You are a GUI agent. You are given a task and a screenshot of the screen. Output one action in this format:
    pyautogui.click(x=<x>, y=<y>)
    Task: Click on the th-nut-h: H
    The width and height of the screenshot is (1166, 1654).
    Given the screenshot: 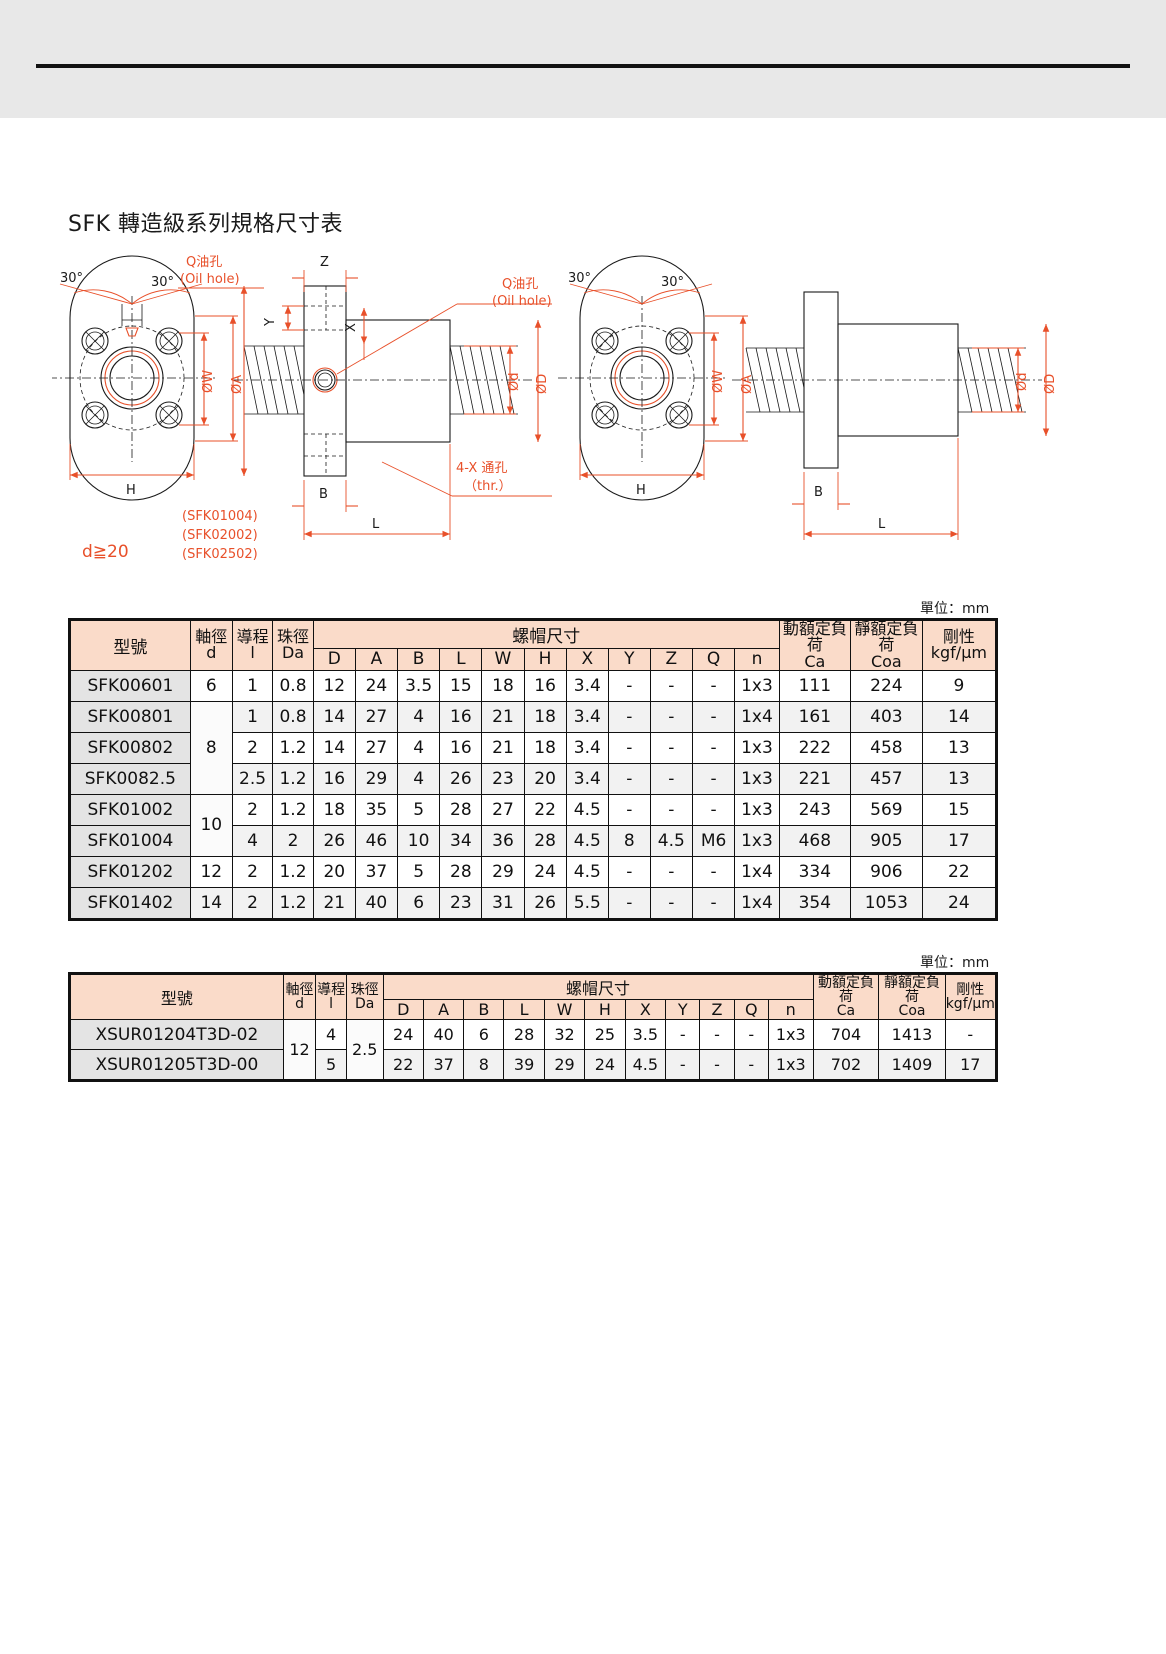 What is the action you would take?
    pyautogui.click(x=545, y=659)
    